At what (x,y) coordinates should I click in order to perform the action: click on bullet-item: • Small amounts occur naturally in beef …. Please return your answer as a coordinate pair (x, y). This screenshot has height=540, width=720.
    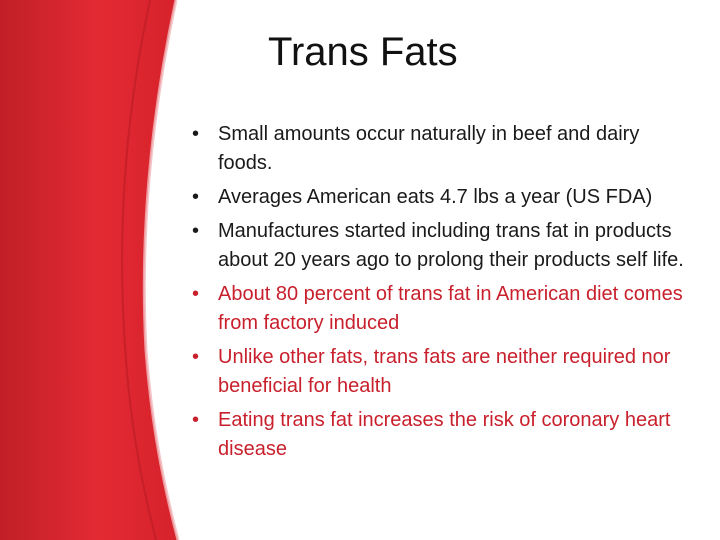
    Looking at the image, I should click on (442, 149).